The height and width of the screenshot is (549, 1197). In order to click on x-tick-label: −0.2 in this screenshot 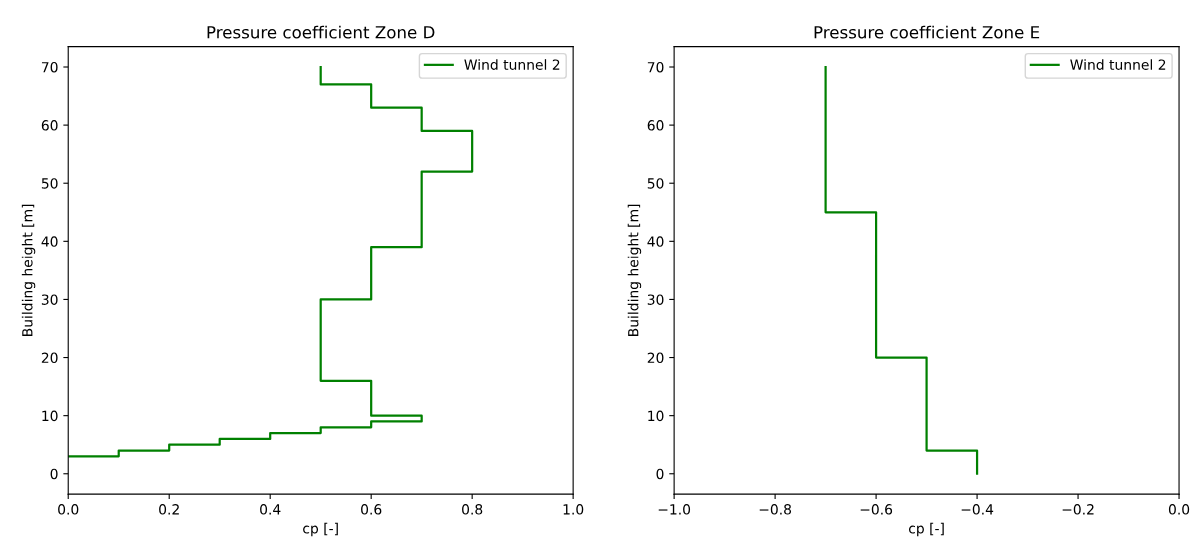, I will do `click(1078, 509)`.